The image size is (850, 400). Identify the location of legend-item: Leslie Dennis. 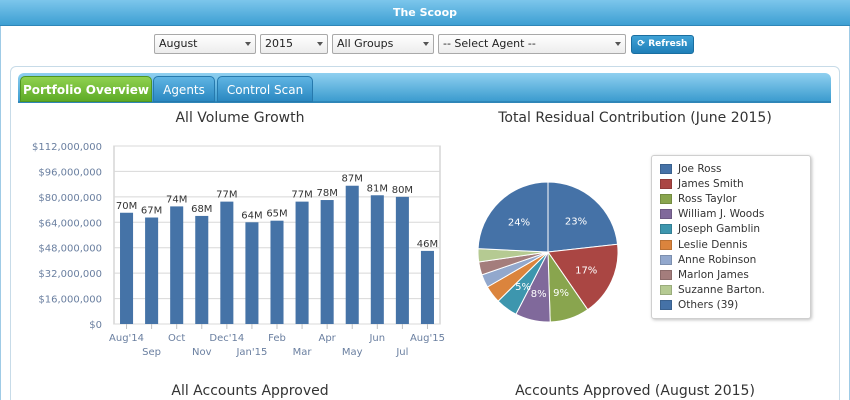
(735, 244).